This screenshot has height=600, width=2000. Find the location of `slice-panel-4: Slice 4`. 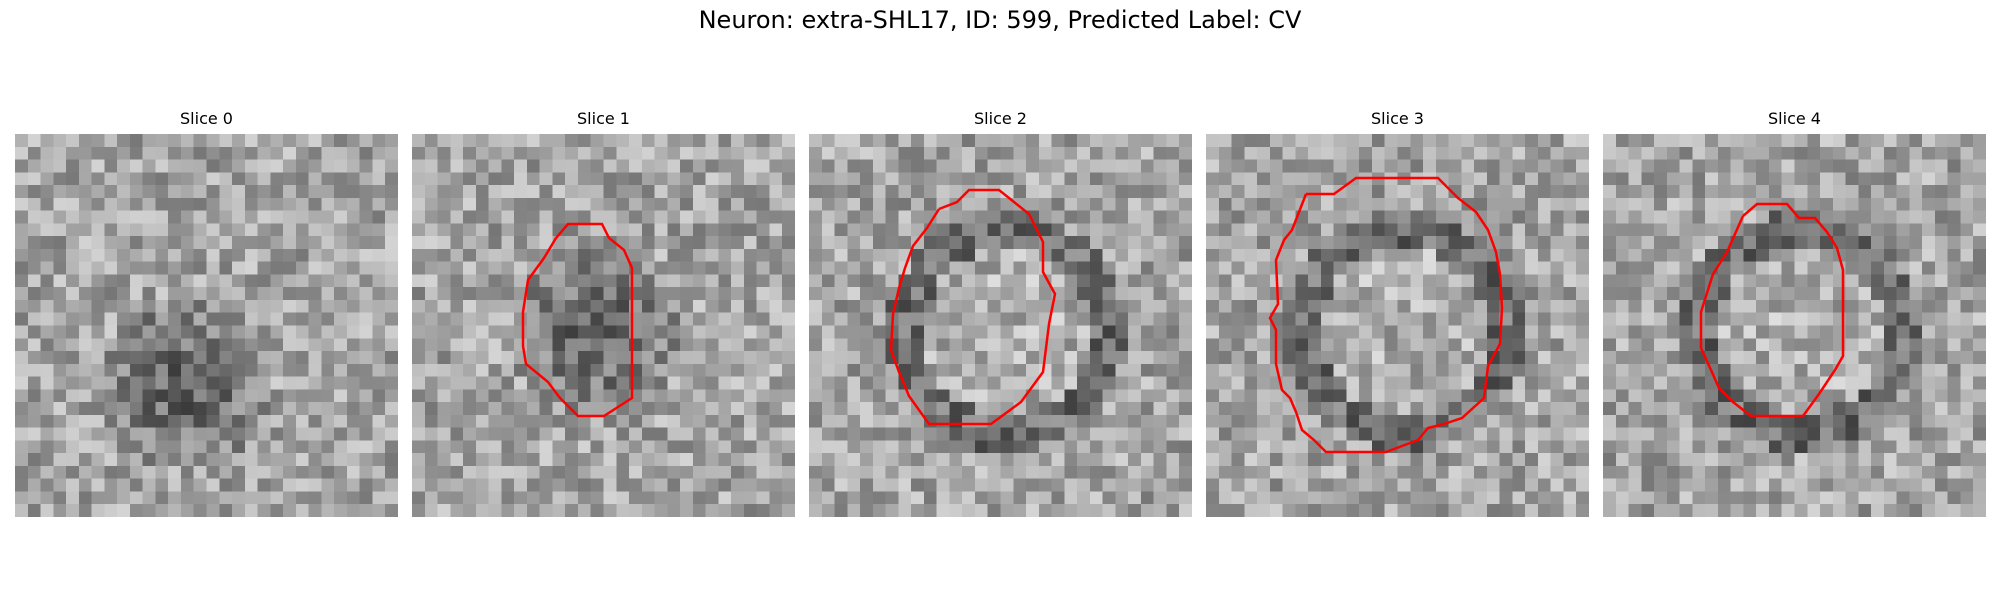

slice-panel-4: Slice 4 is located at coordinates (1794, 312).